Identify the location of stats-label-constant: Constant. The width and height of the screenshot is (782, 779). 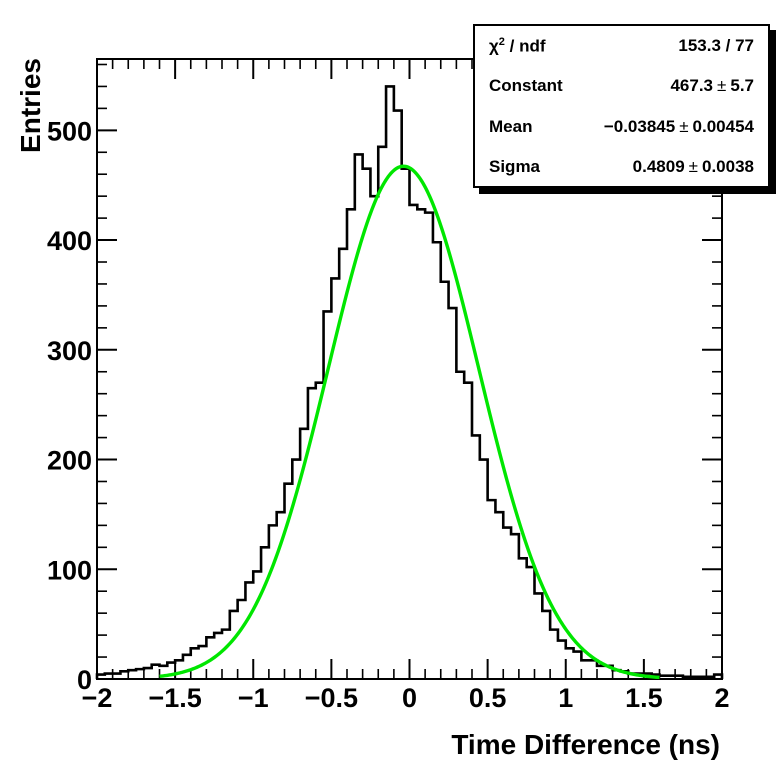
(526, 85).